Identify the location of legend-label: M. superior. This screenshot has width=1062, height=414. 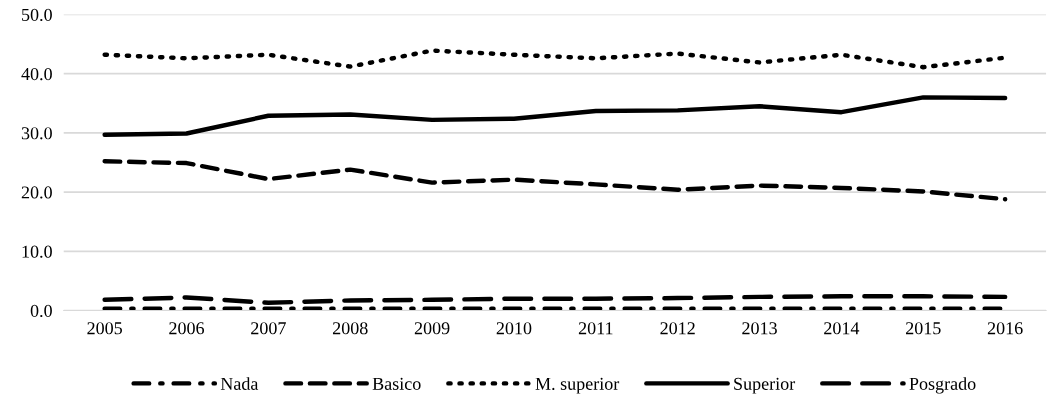
(577, 385).